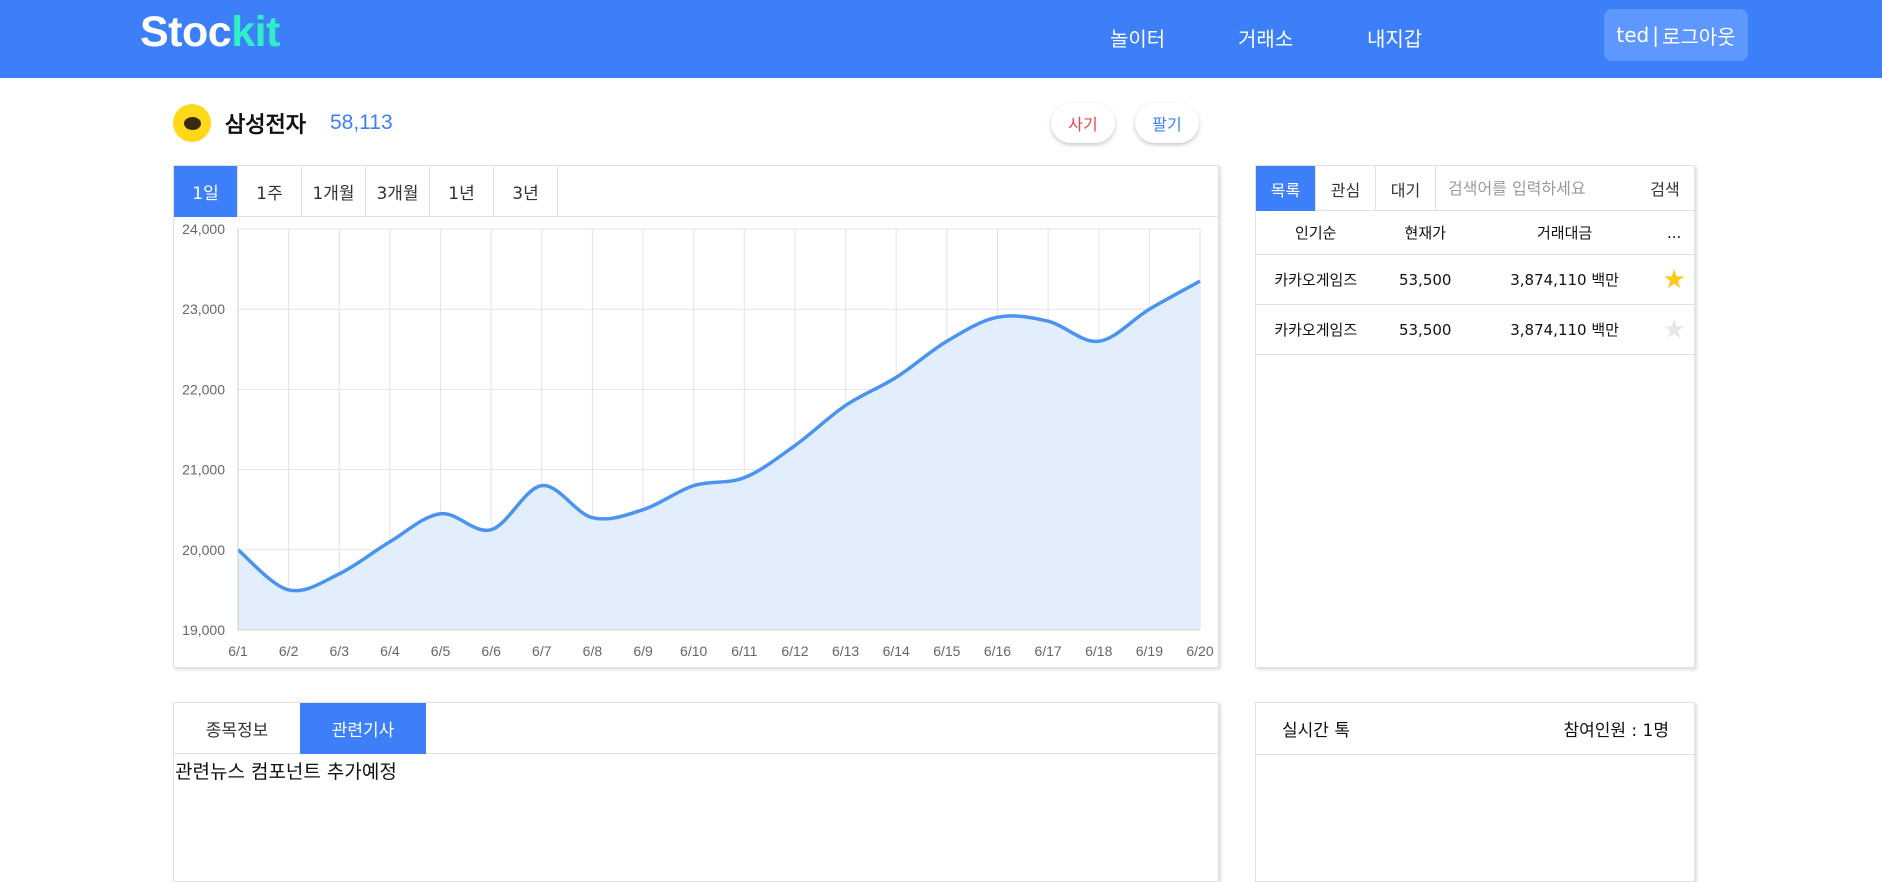 This screenshot has height=882, width=1882. Describe the element at coordinates (390, 651) in the screenshot. I see `x-tick-label: 6/4` at that location.